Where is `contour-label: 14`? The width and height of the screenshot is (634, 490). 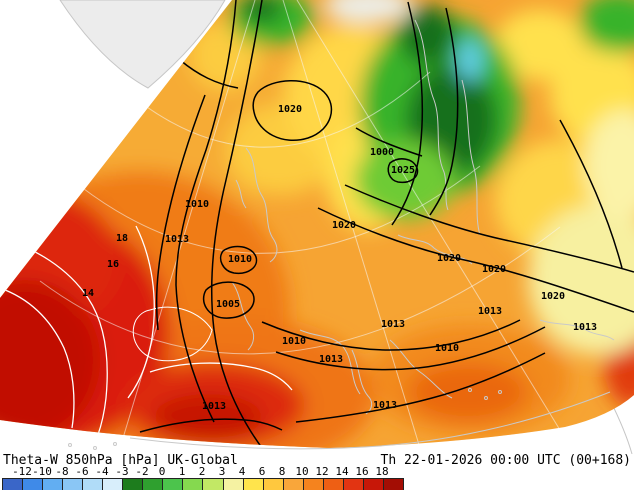
contour-label: 14 is located at coordinates (88, 293).